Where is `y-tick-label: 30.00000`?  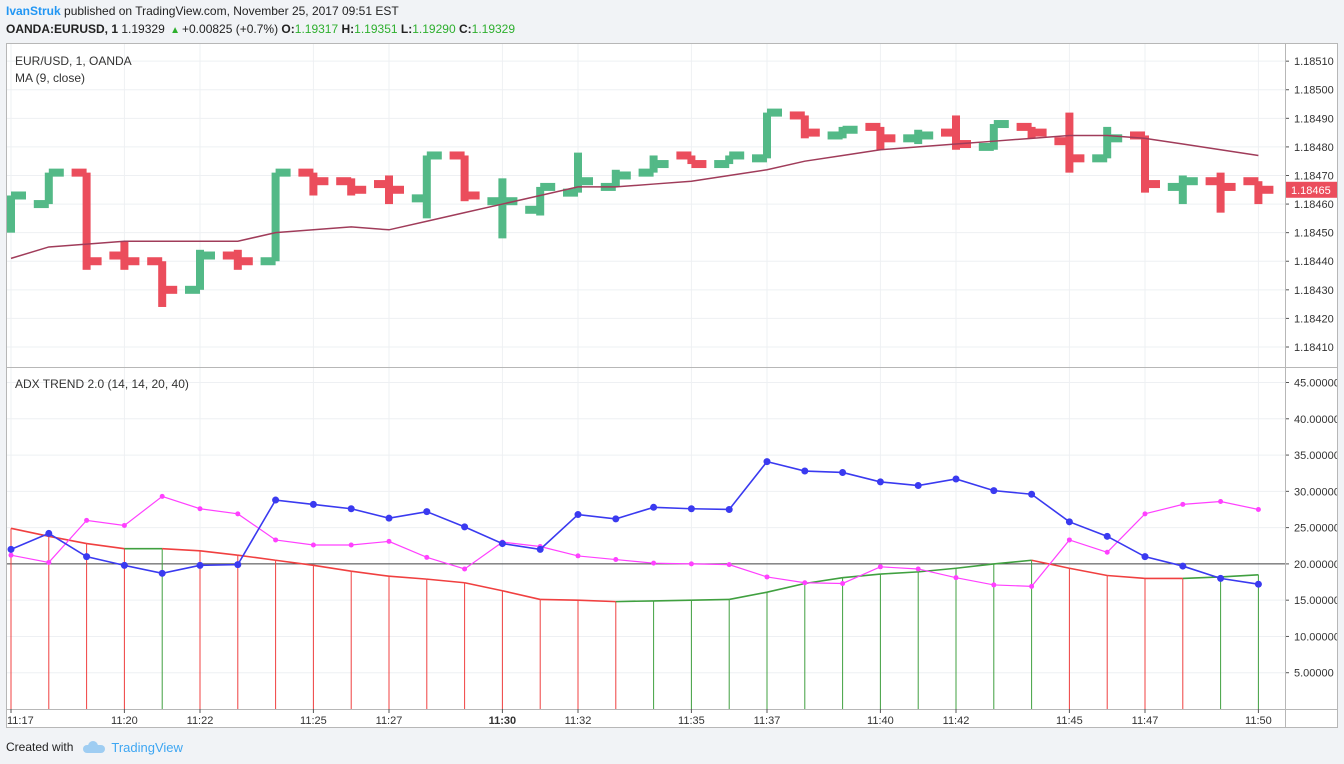 y-tick-label: 30.00000 is located at coordinates (1315, 492).